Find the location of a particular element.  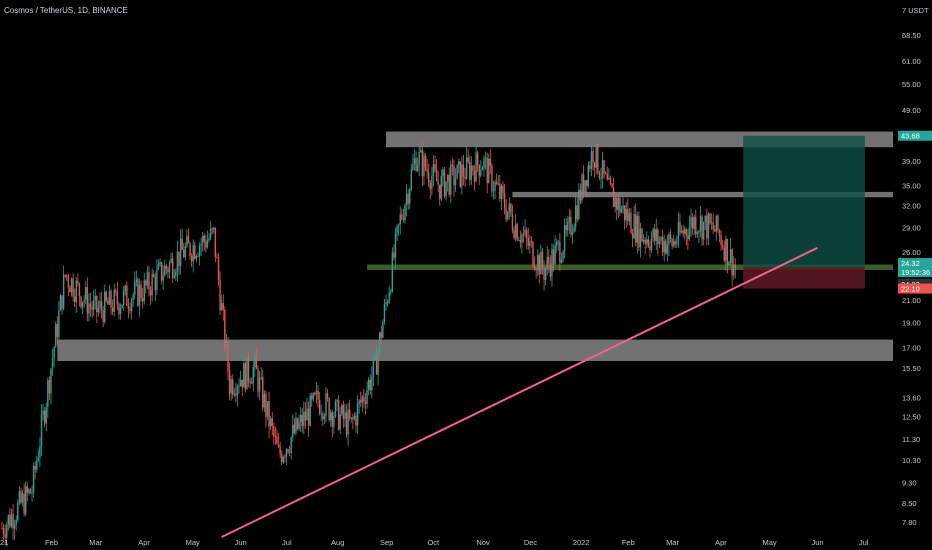

zone-resistance-mid is located at coordinates (702, 194).